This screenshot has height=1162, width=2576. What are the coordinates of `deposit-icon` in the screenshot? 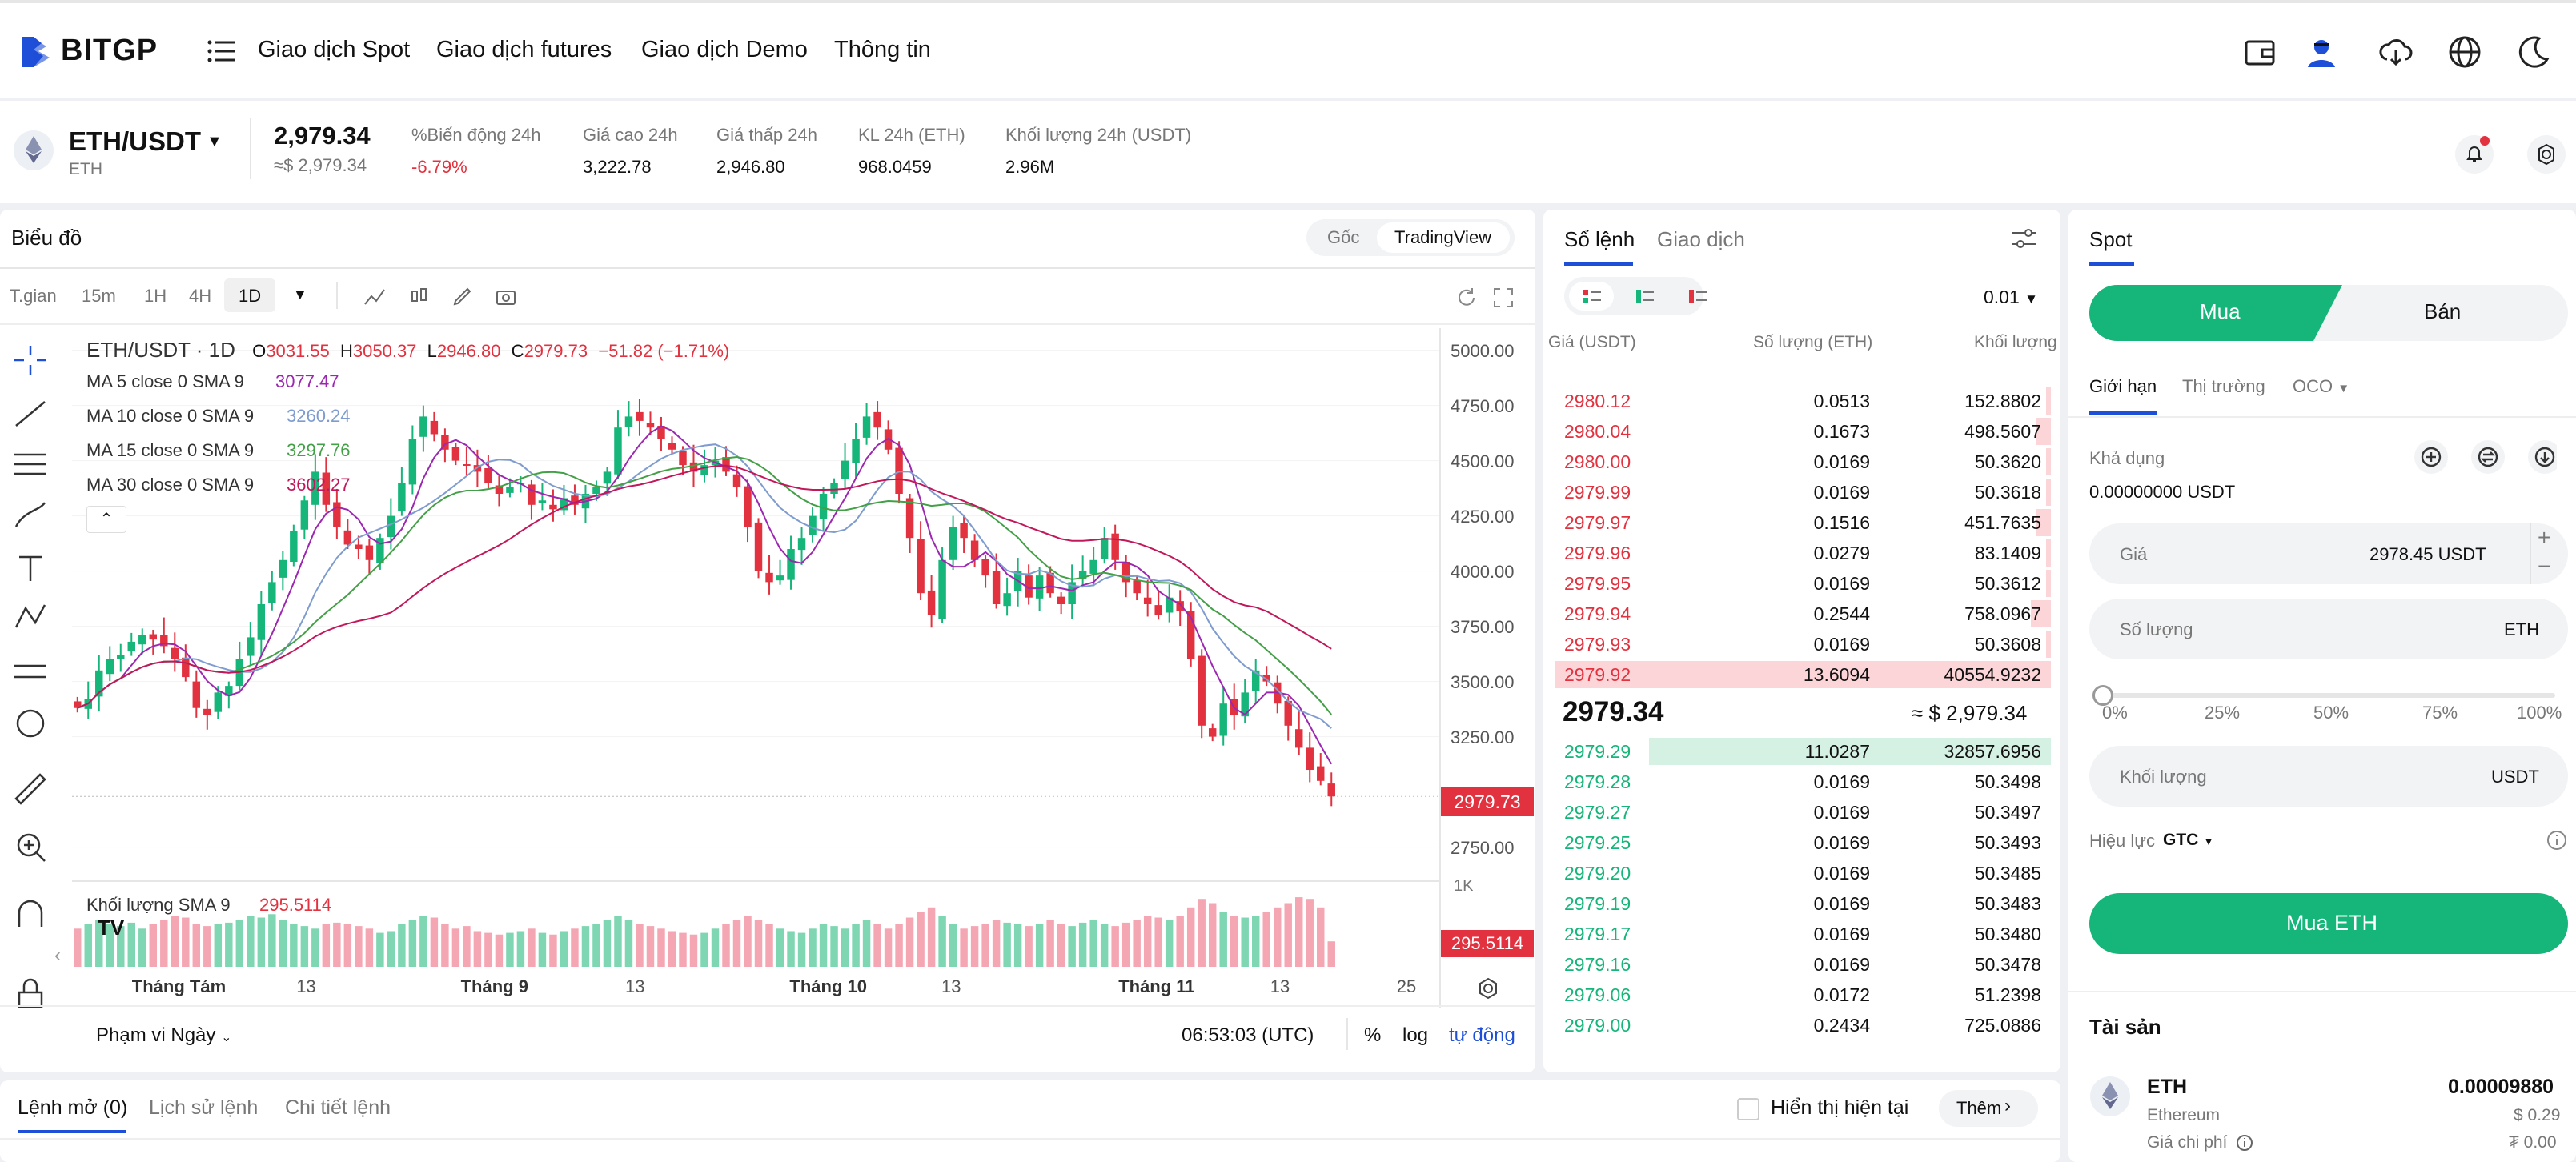 It's located at (2432, 457).